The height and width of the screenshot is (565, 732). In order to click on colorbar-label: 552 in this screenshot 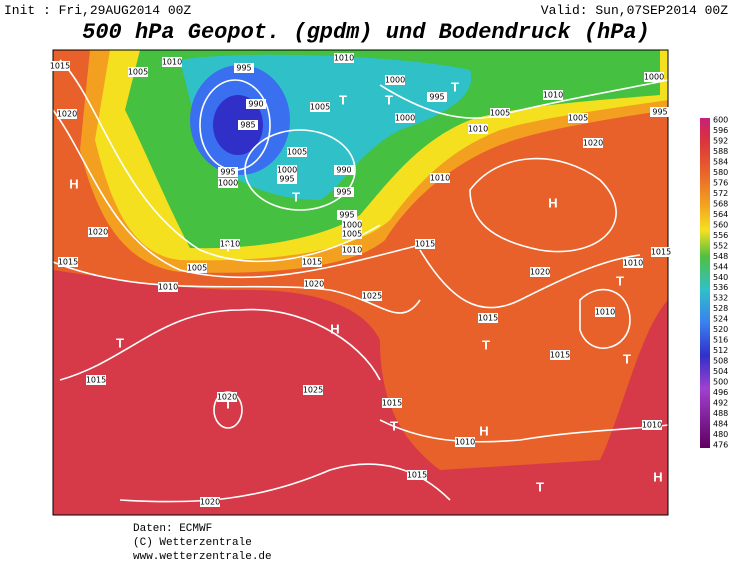, I will do `click(720, 245)`.